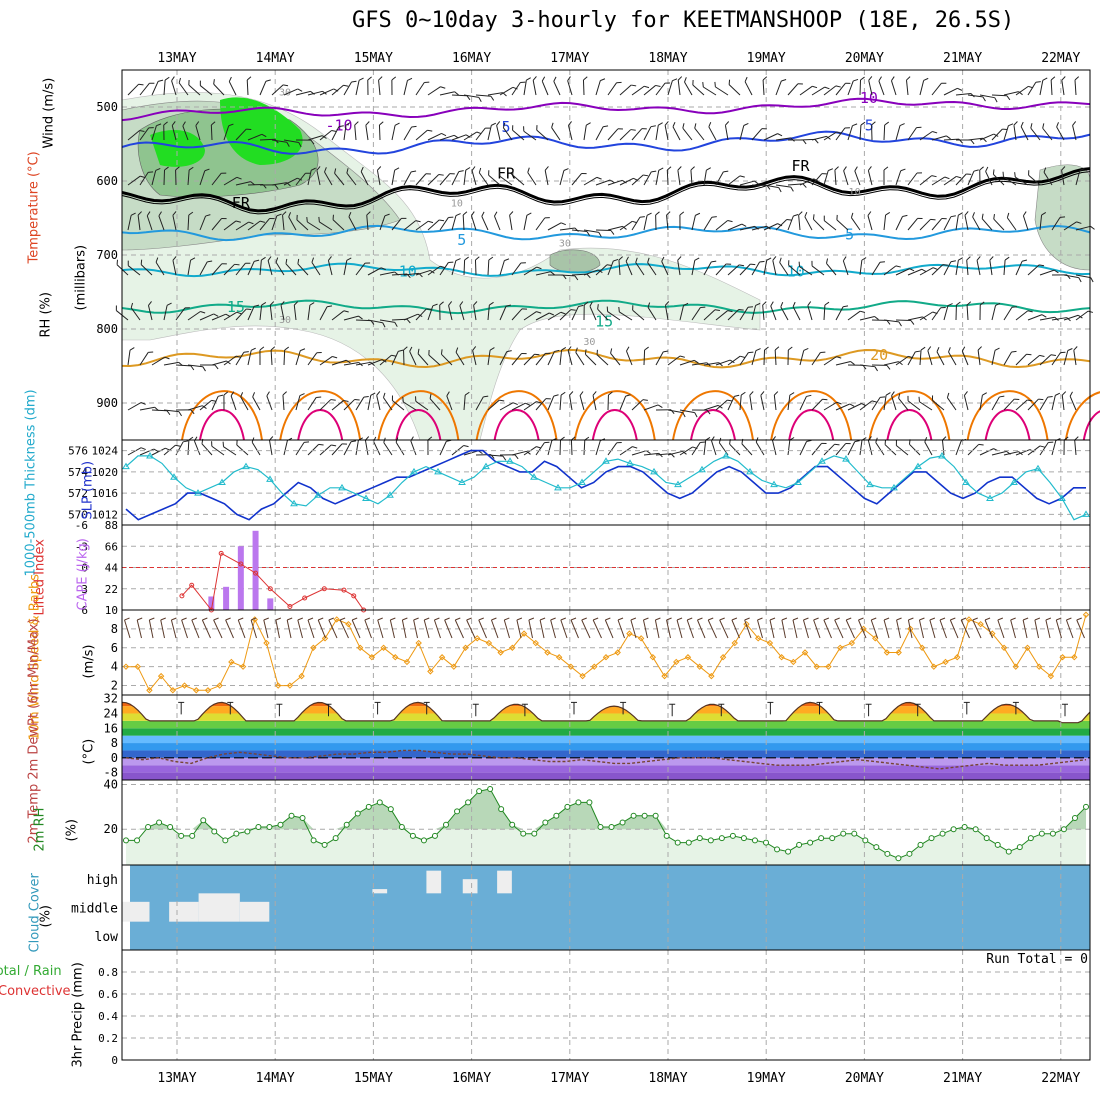  Describe the element at coordinates (240, 578) in the screenshot. I see `cape-bar` at that location.